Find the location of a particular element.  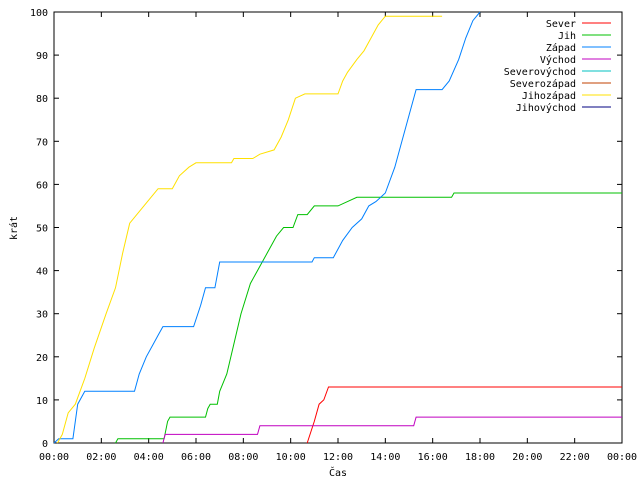

x-tick-label: 20:00 is located at coordinates (527, 457).